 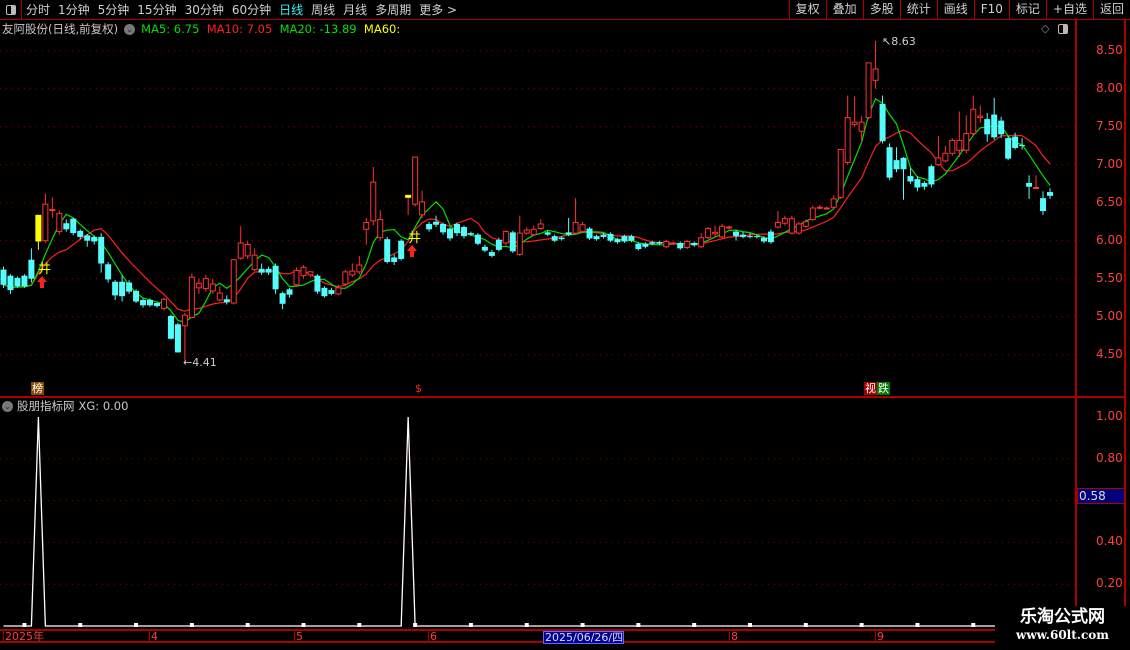 What do you see at coordinates (382, 29) in the screenshot?
I see `ma60-value: MA60:` at bounding box center [382, 29].